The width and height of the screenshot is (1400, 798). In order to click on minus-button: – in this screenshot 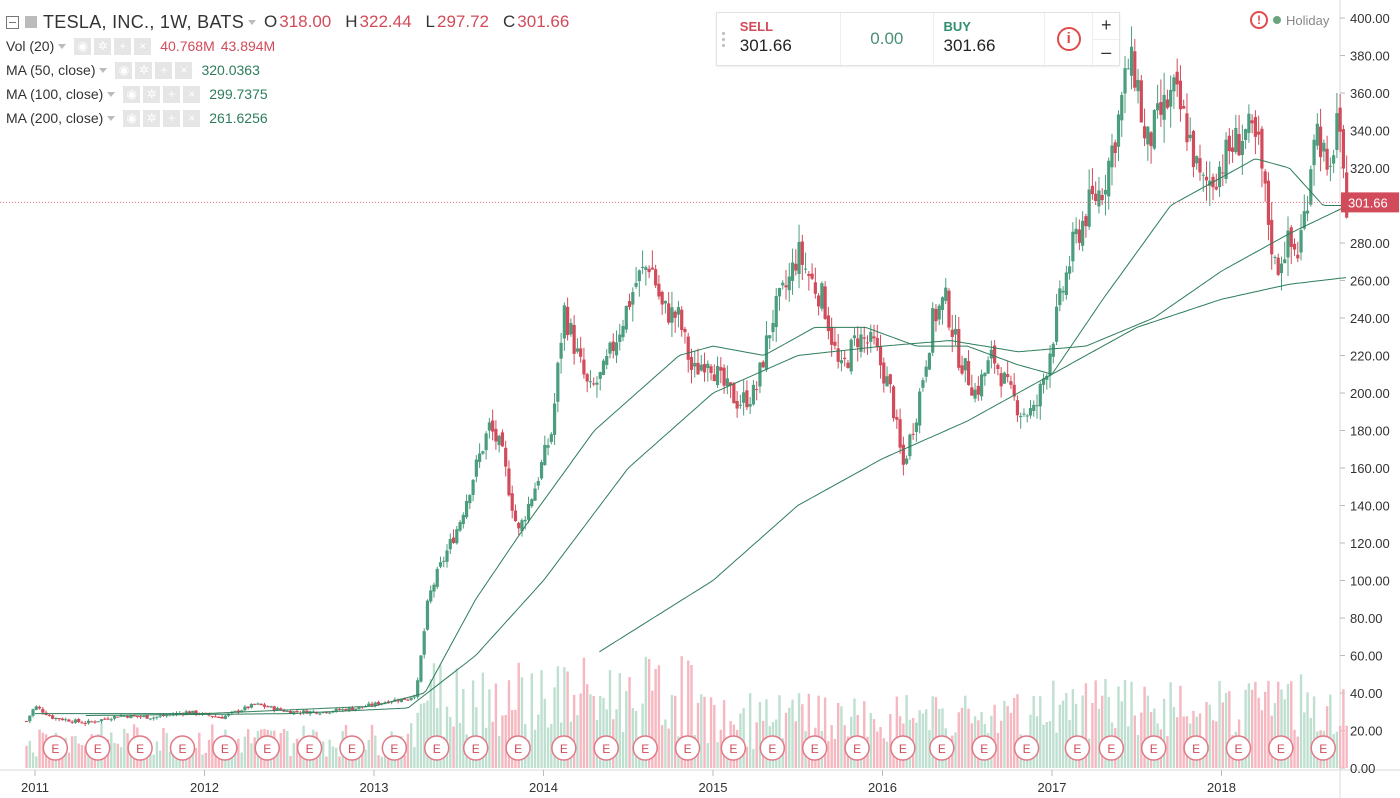, I will do `click(1106, 51)`.